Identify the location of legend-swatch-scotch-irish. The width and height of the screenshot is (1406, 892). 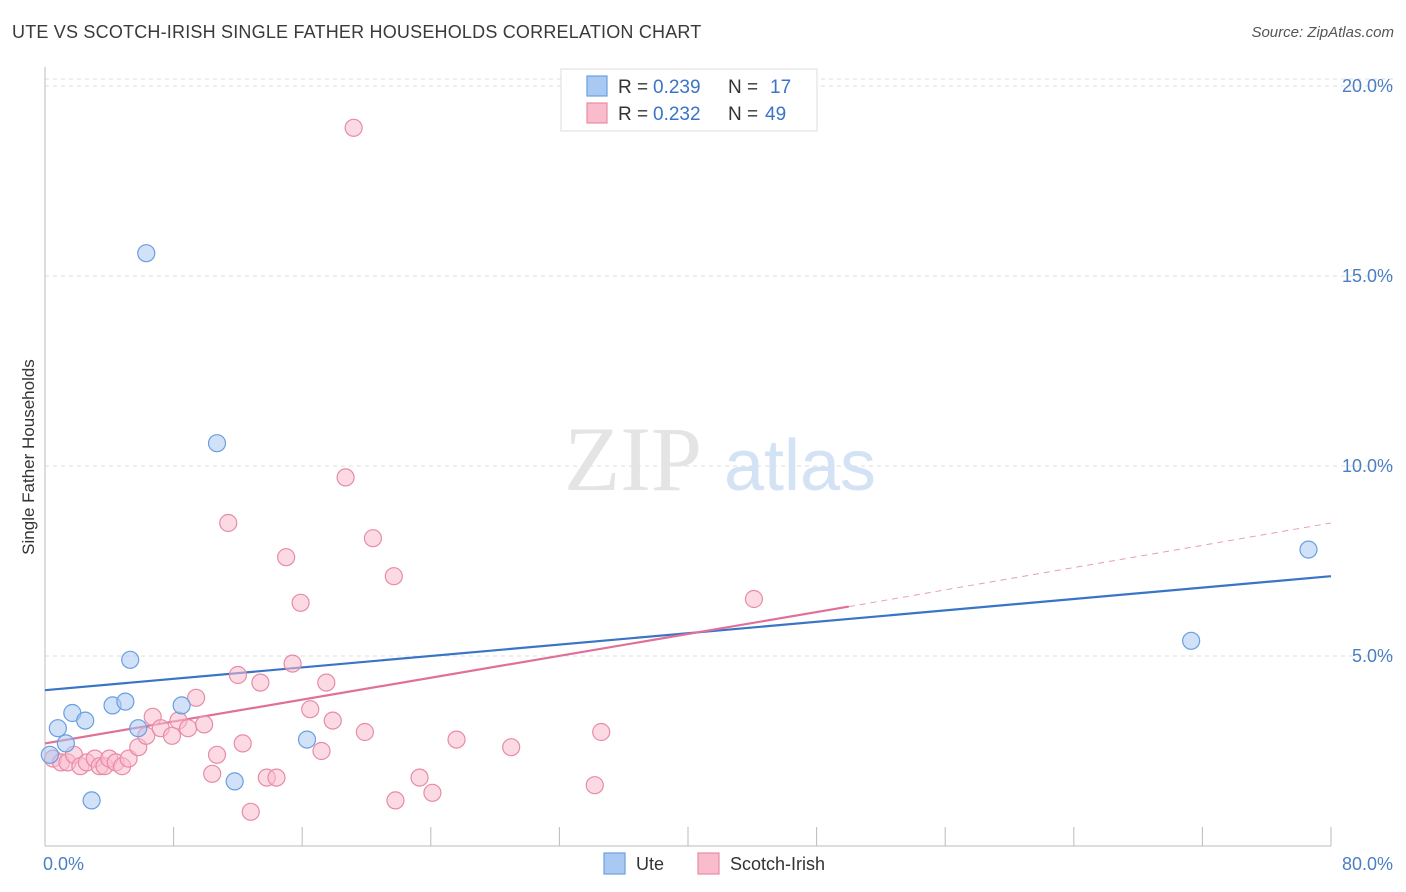
(597, 113).